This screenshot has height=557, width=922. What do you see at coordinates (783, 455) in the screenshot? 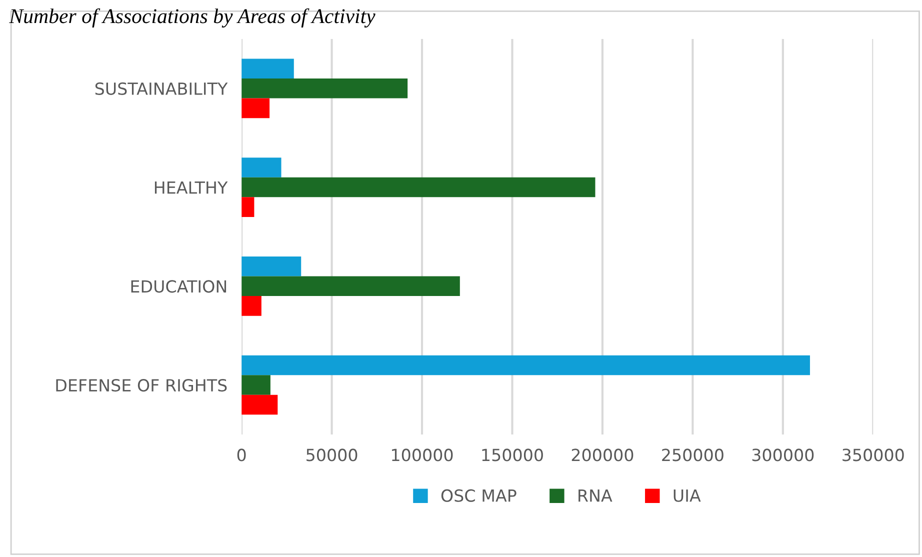
I see `x-tick-label: 300000` at bounding box center [783, 455].